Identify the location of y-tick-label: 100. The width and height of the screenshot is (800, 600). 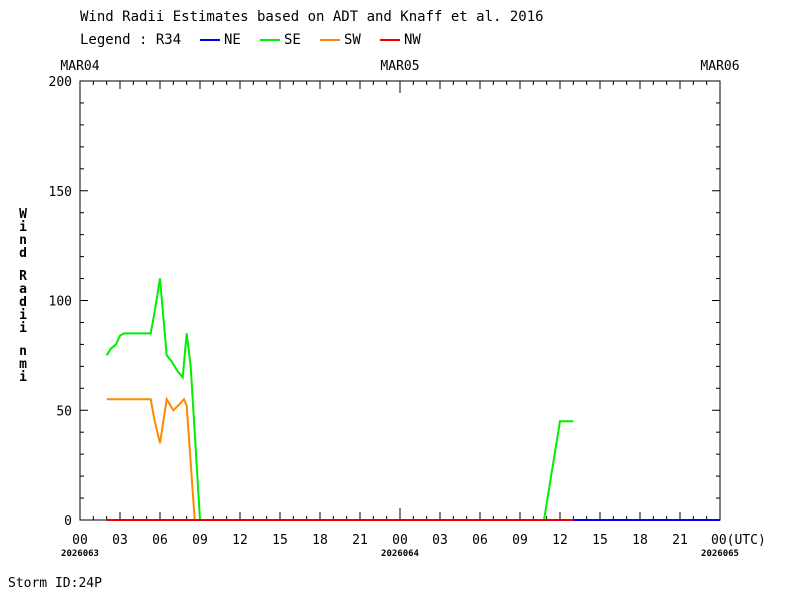
(60, 302).